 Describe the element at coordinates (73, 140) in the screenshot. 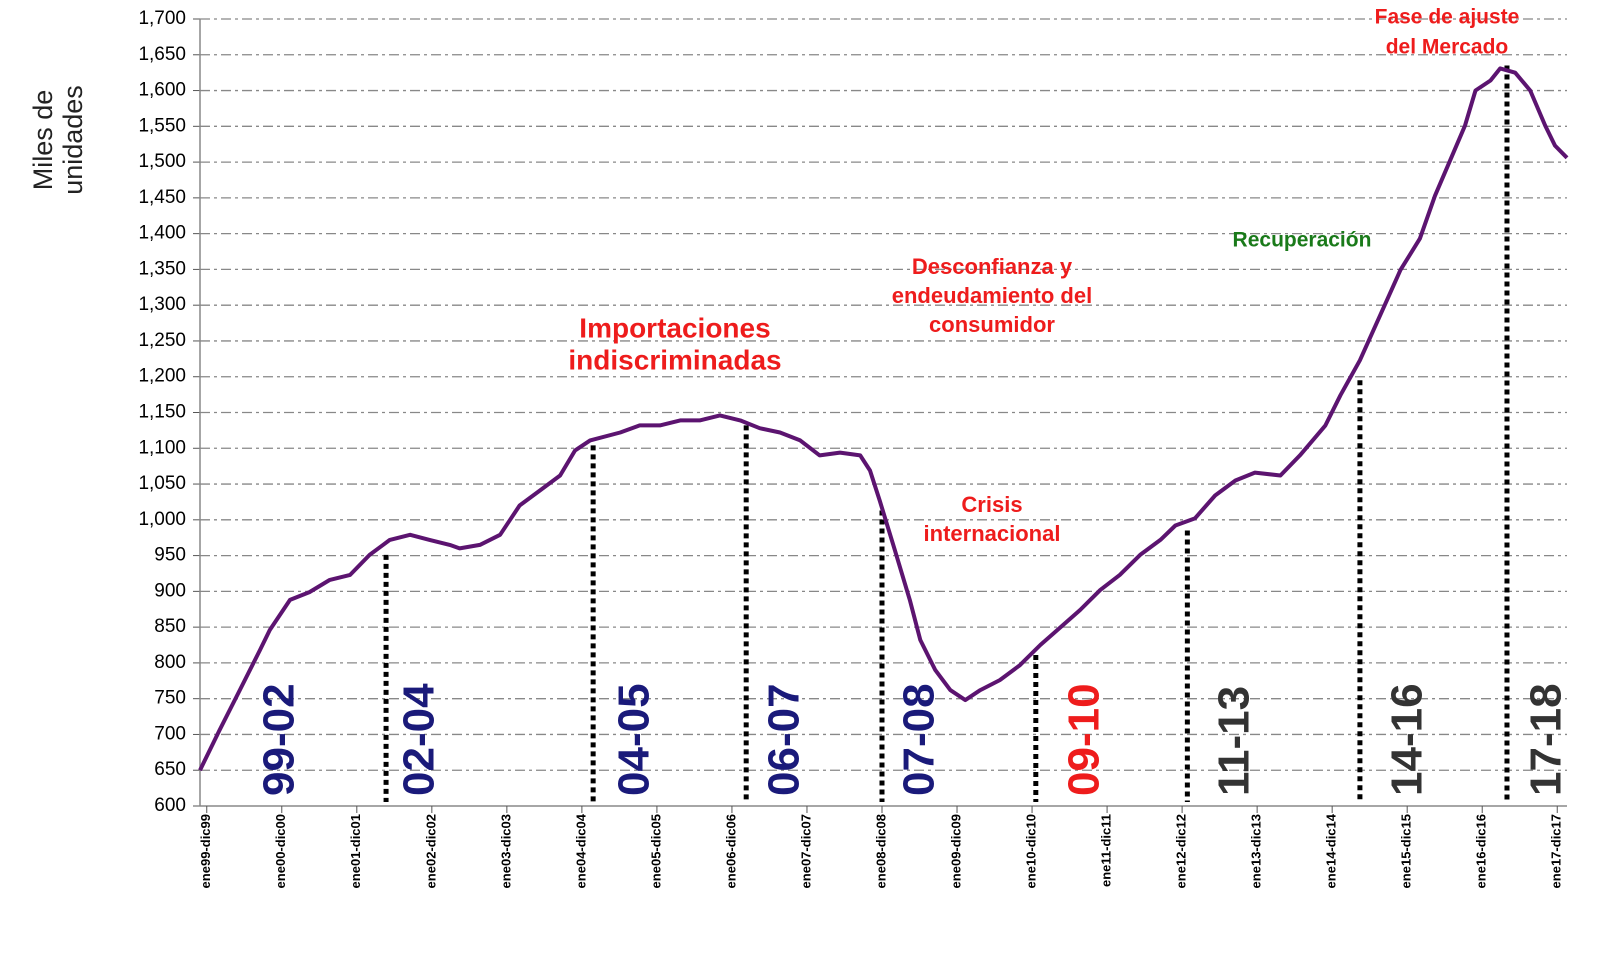

I see `y-axis-title: unidades` at that location.